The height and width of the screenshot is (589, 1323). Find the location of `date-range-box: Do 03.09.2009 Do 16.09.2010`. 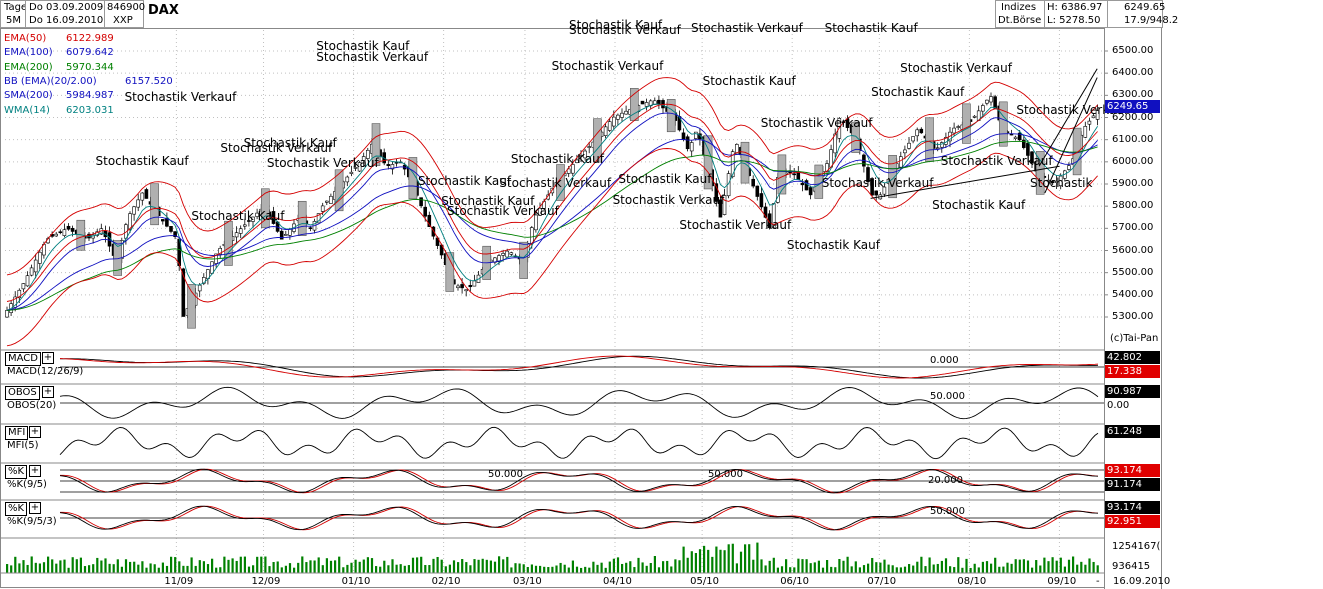

date-range-box: Do 03.09.2009 Do 16.09.2010 is located at coordinates (65, 14).